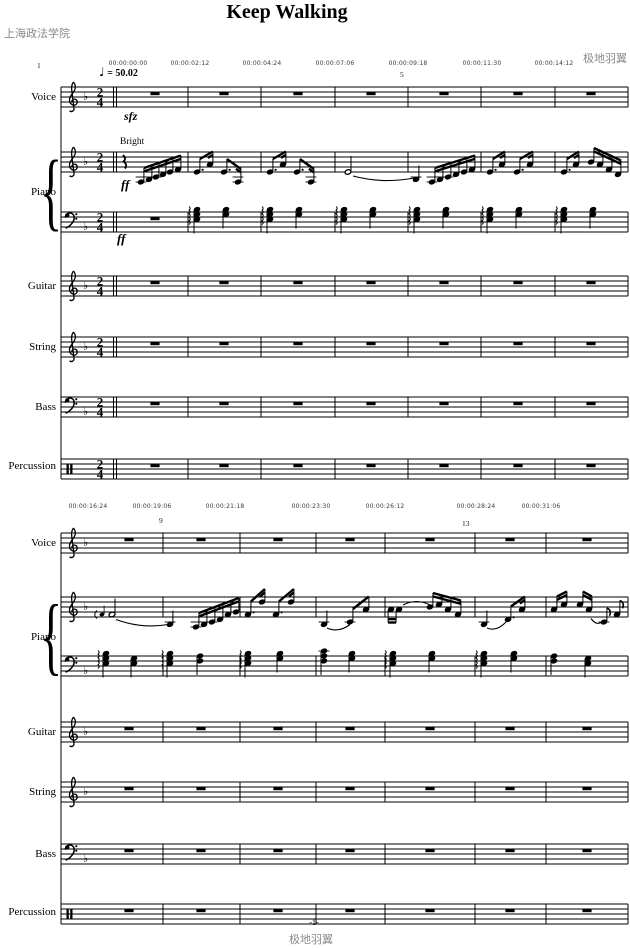  What do you see at coordinates (122, 73) in the screenshot?
I see `tempo-value: = 50.02` at bounding box center [122, 73].